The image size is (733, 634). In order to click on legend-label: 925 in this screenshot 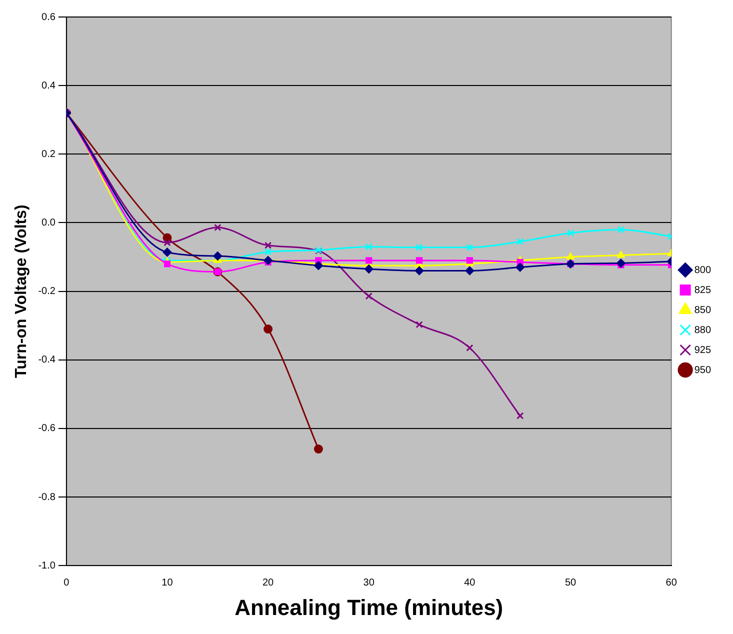, I will do `click(703, 350)`.